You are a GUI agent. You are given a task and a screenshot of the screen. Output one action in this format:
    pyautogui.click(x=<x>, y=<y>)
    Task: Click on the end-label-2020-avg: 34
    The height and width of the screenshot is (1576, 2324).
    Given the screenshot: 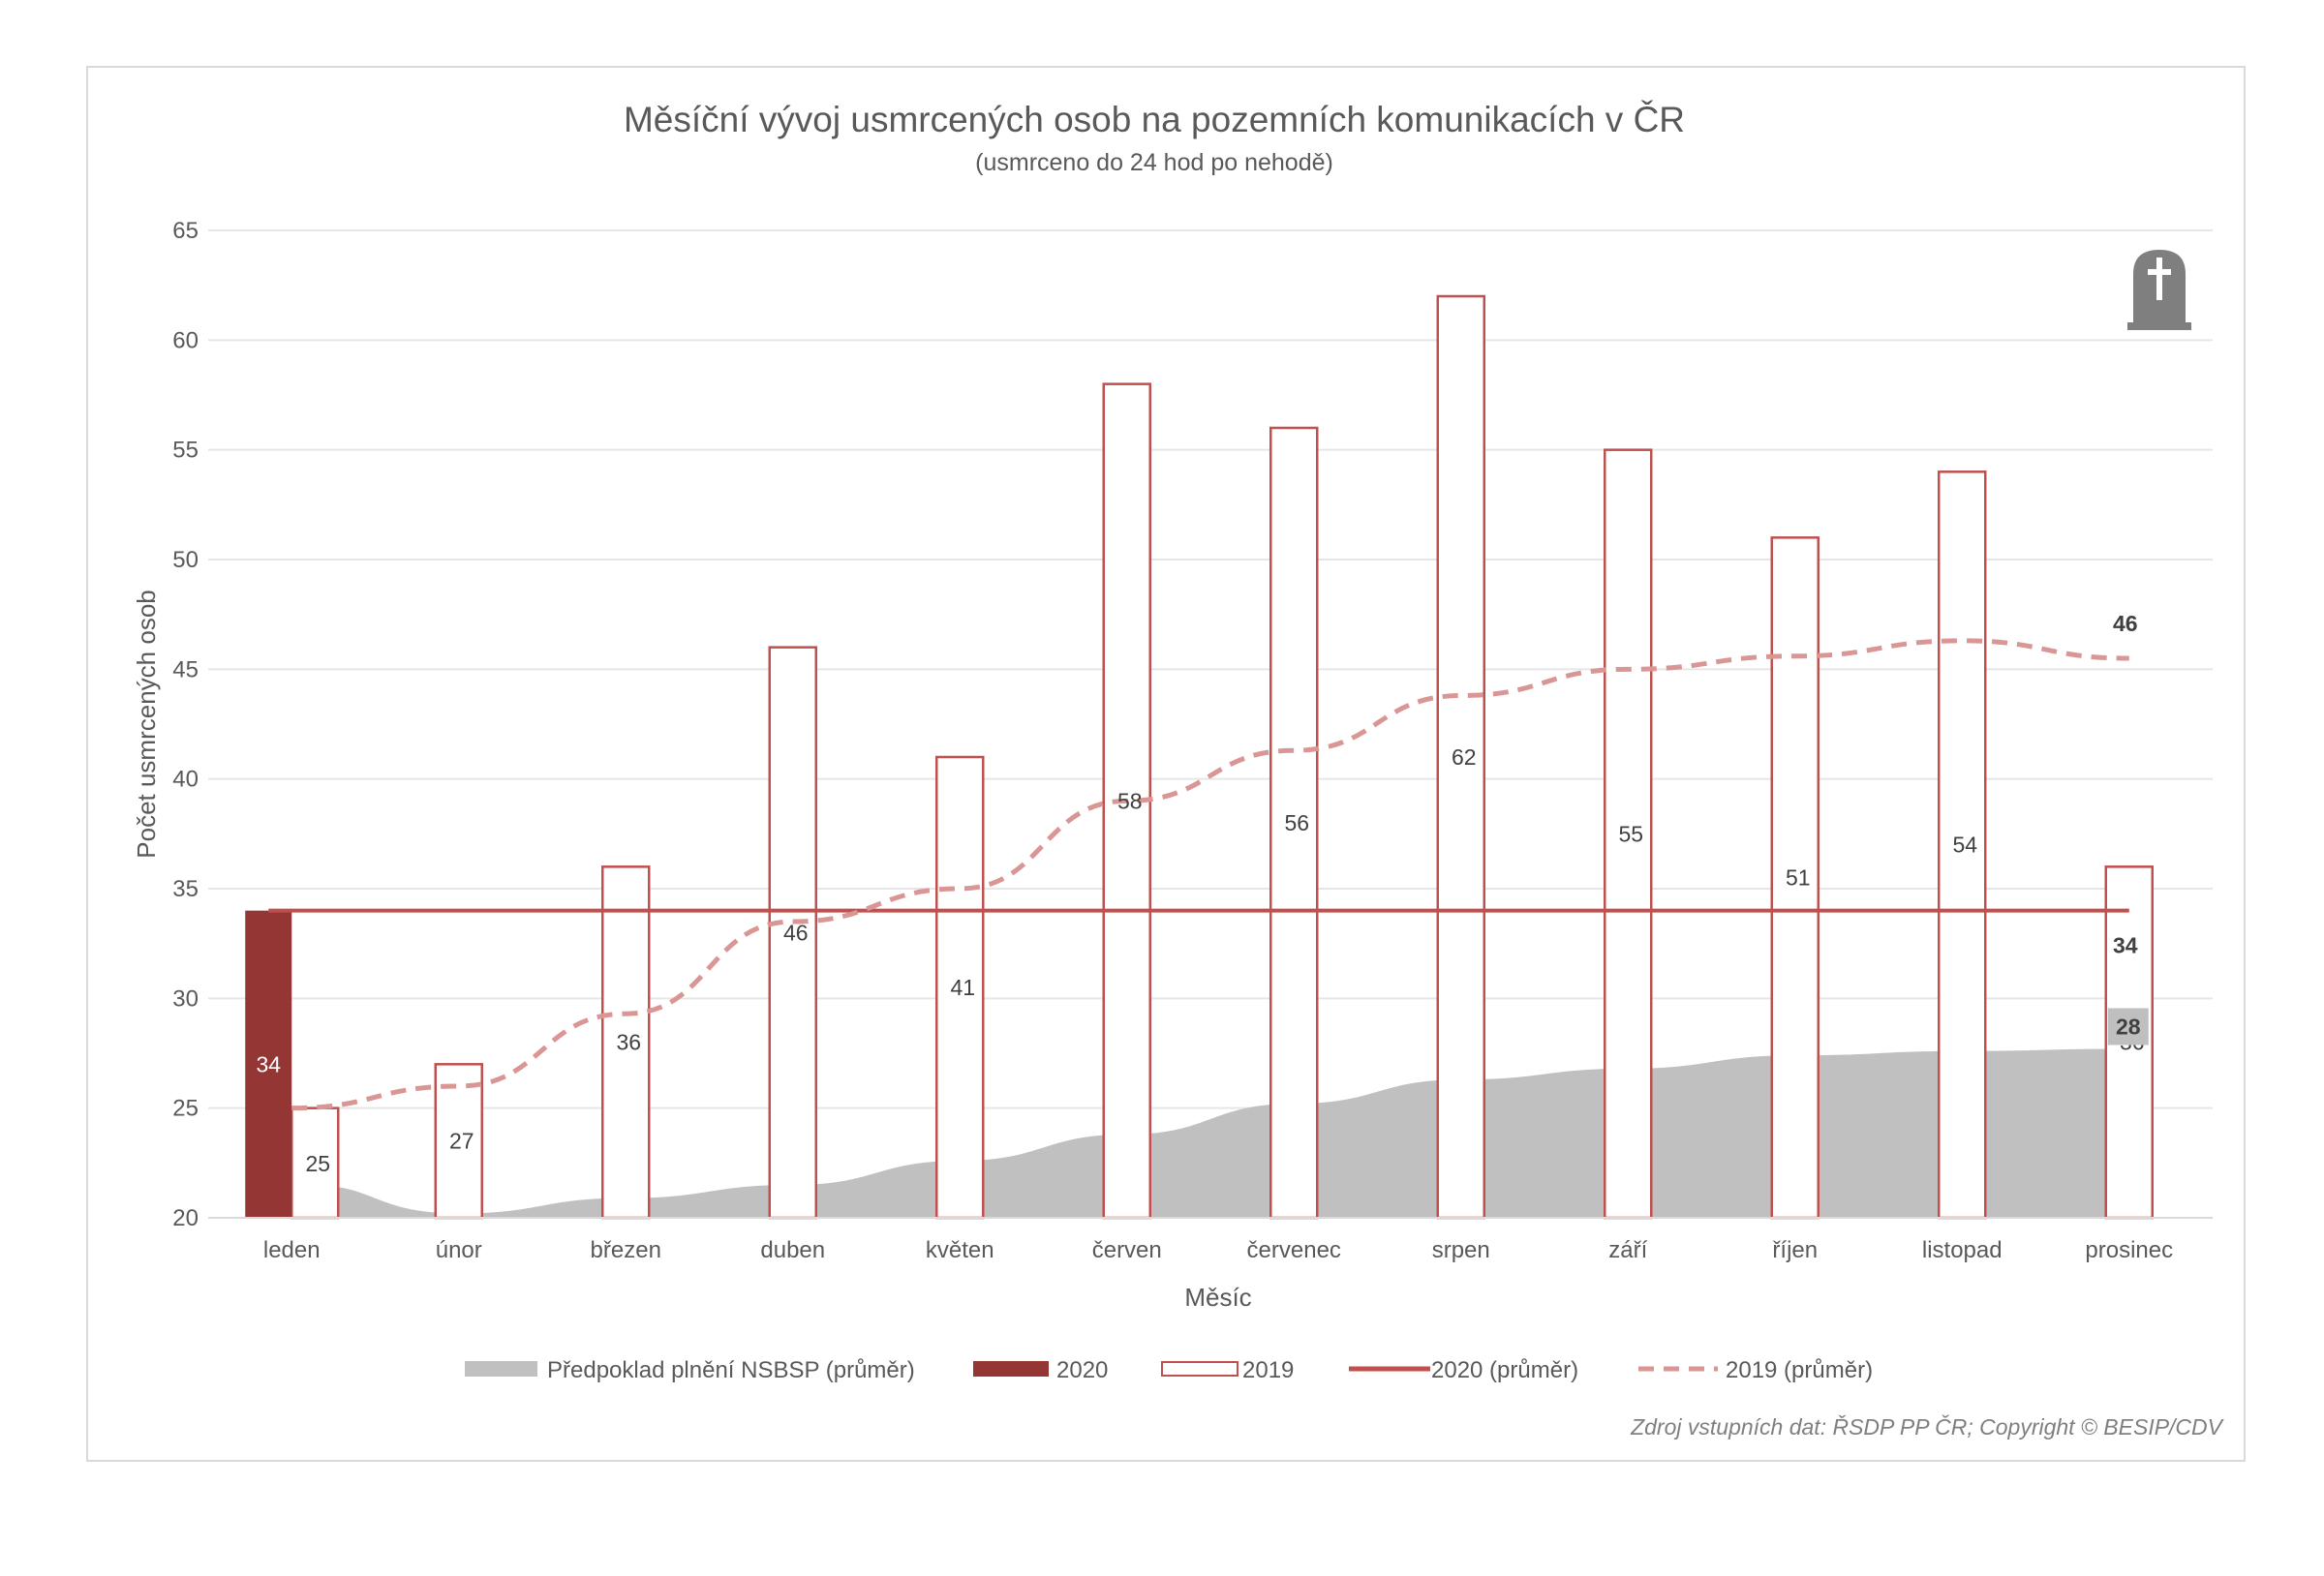 What is the action you would take?
    pyautogui.click(x=2126, y=945)
    